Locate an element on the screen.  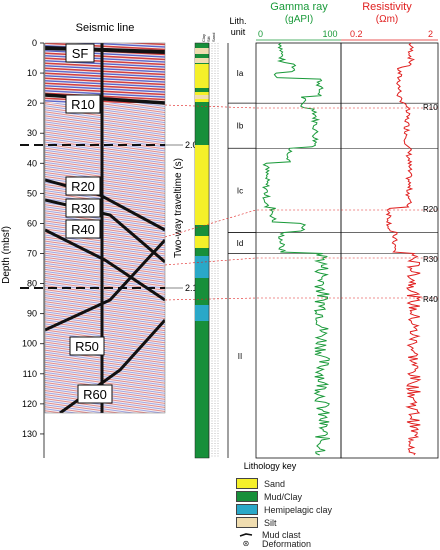
silt-swatch is located at coordinates (247, 522).